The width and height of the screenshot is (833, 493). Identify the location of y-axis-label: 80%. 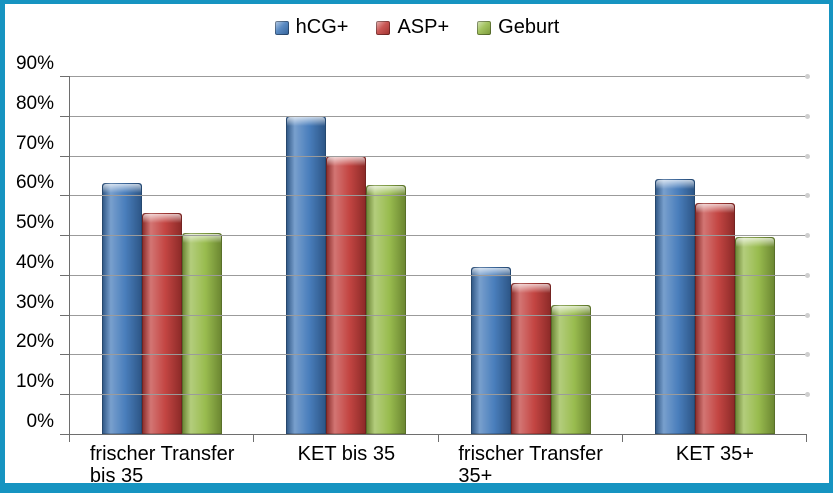
(34, 103).